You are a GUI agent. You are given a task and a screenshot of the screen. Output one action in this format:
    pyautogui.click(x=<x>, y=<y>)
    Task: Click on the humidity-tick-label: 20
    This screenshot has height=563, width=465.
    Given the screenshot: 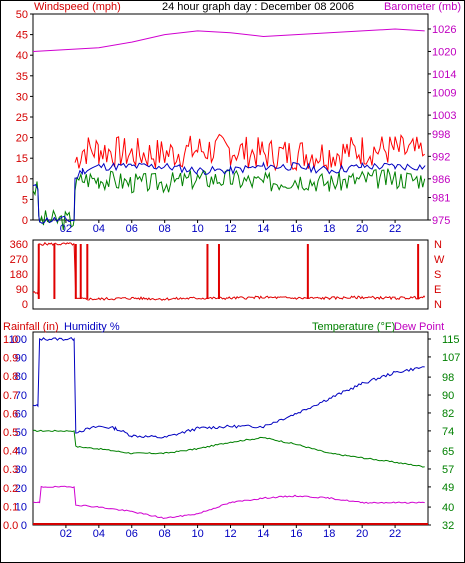 What is the action you would take?
    pyautogui.click(x=21, y=489)
    